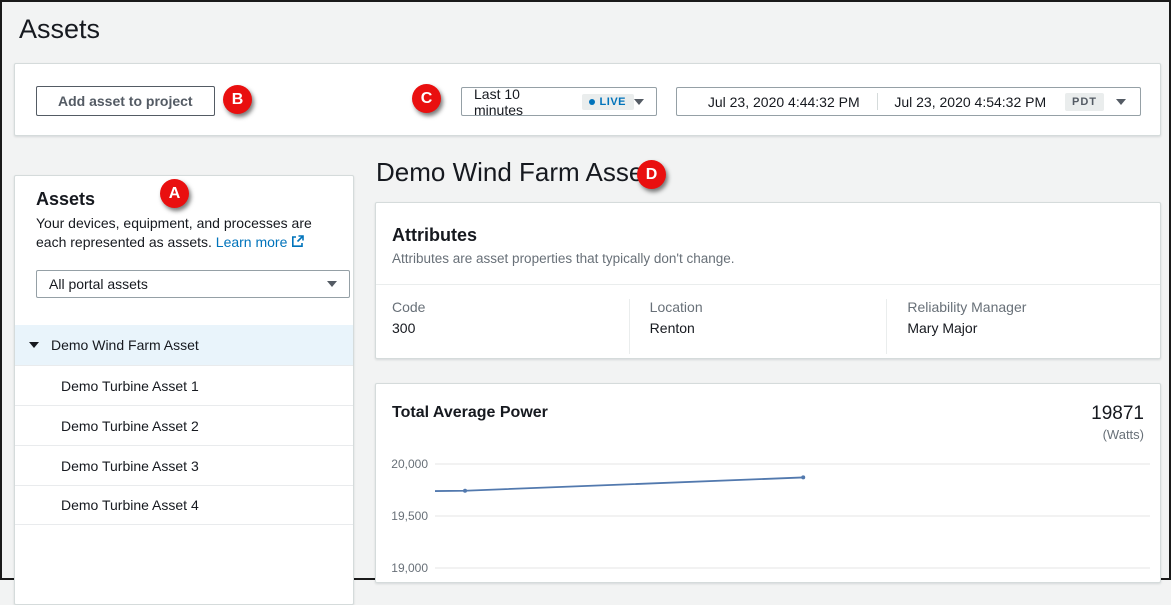 The height and width of the screenshot is (605, 1171). Describe the element at coordinates (676, 307) in the screenshot. I see `attribute-label: Location` at that location.